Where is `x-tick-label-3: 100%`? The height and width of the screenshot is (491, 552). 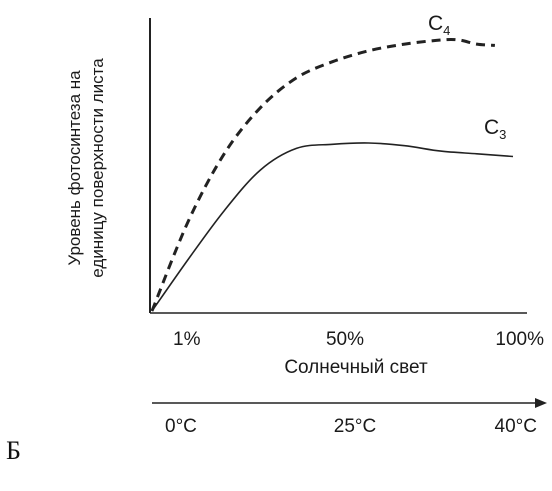
x-tick-label-3: 100% is located at coordinates (519, 339).